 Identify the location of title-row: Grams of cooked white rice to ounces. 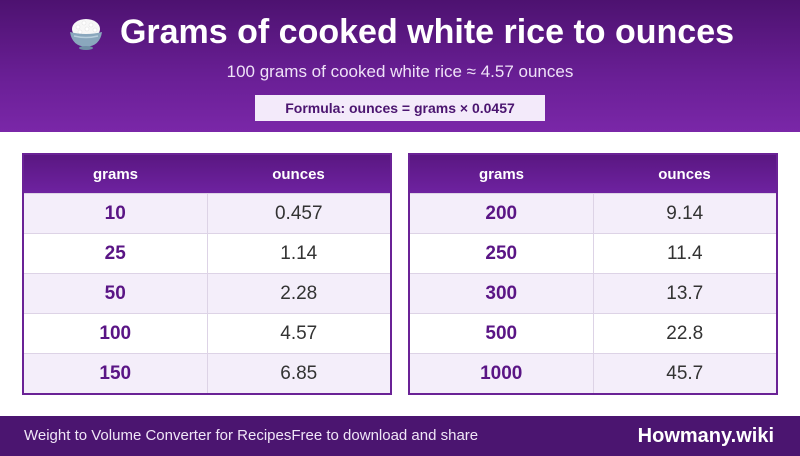
(400, 32).